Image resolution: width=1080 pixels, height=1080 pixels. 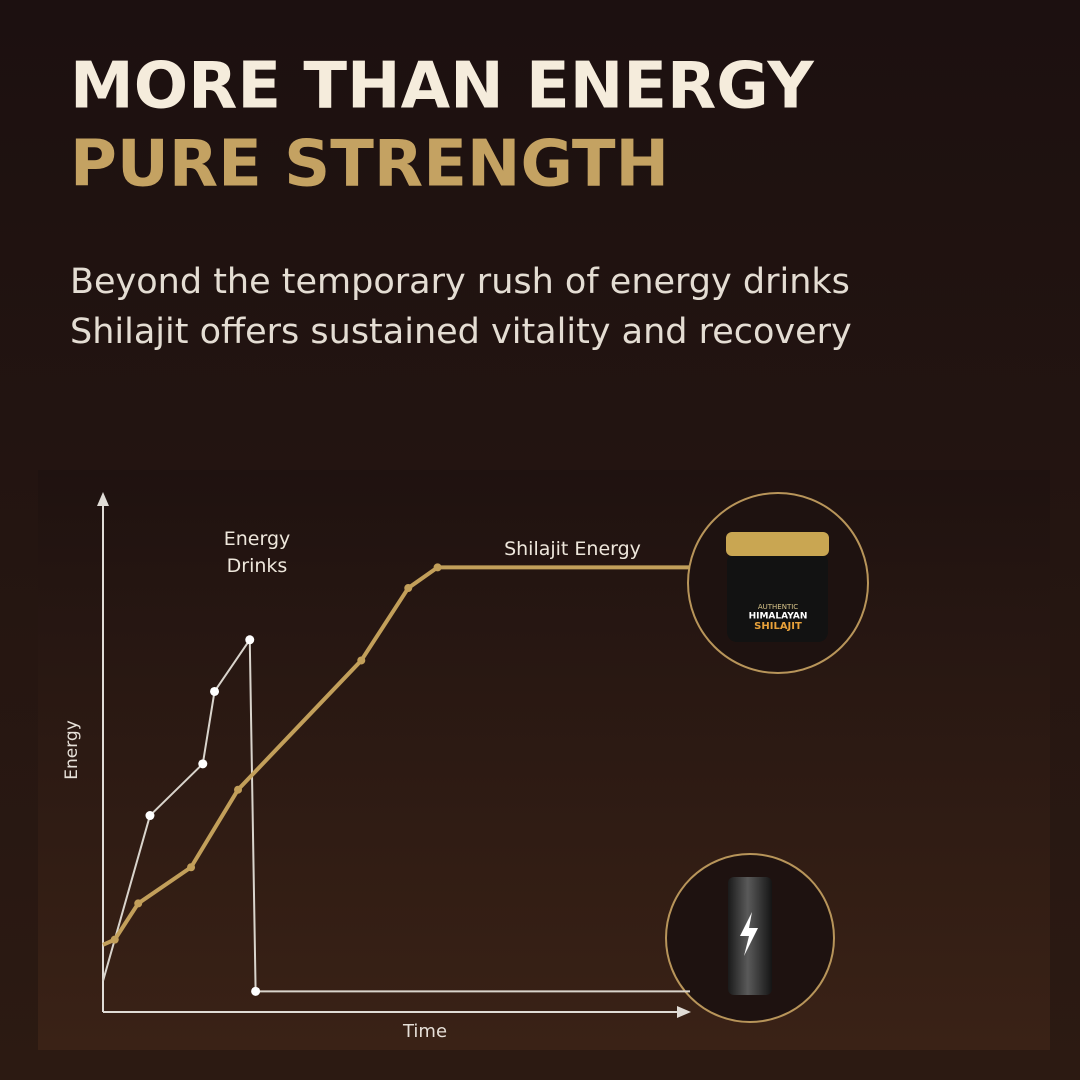 I want to click on jar-body, so click(x=777, y=597).